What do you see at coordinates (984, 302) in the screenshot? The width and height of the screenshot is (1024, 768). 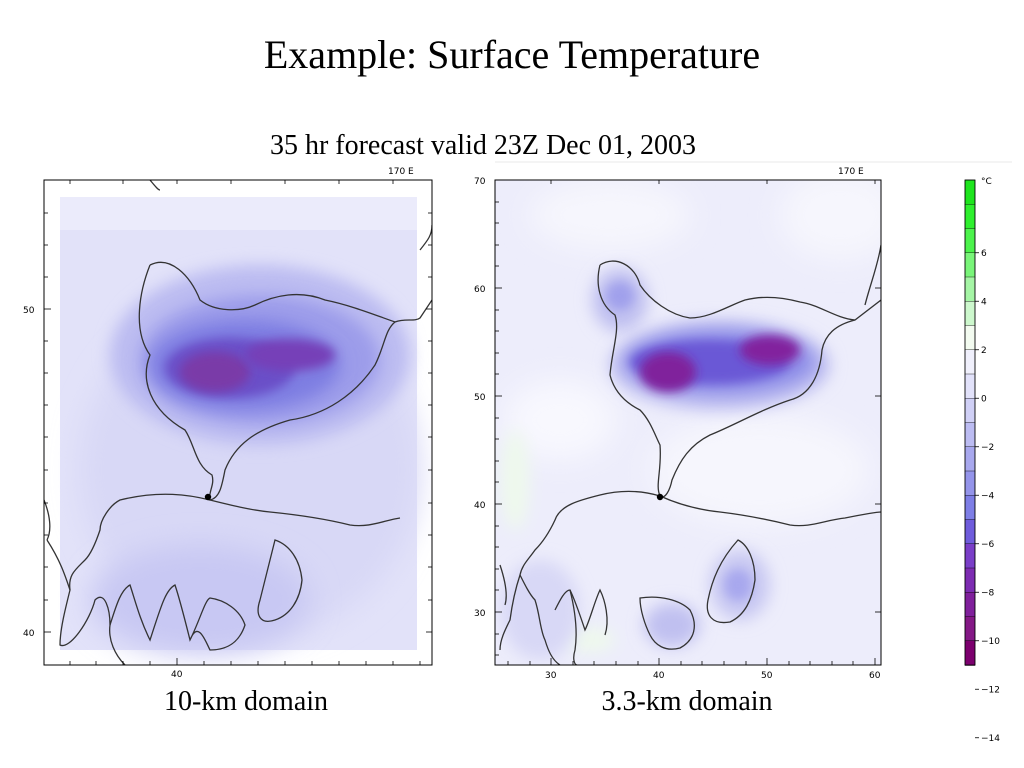 I see `legend-tick-label: 4` at bounding box center [984, 302].